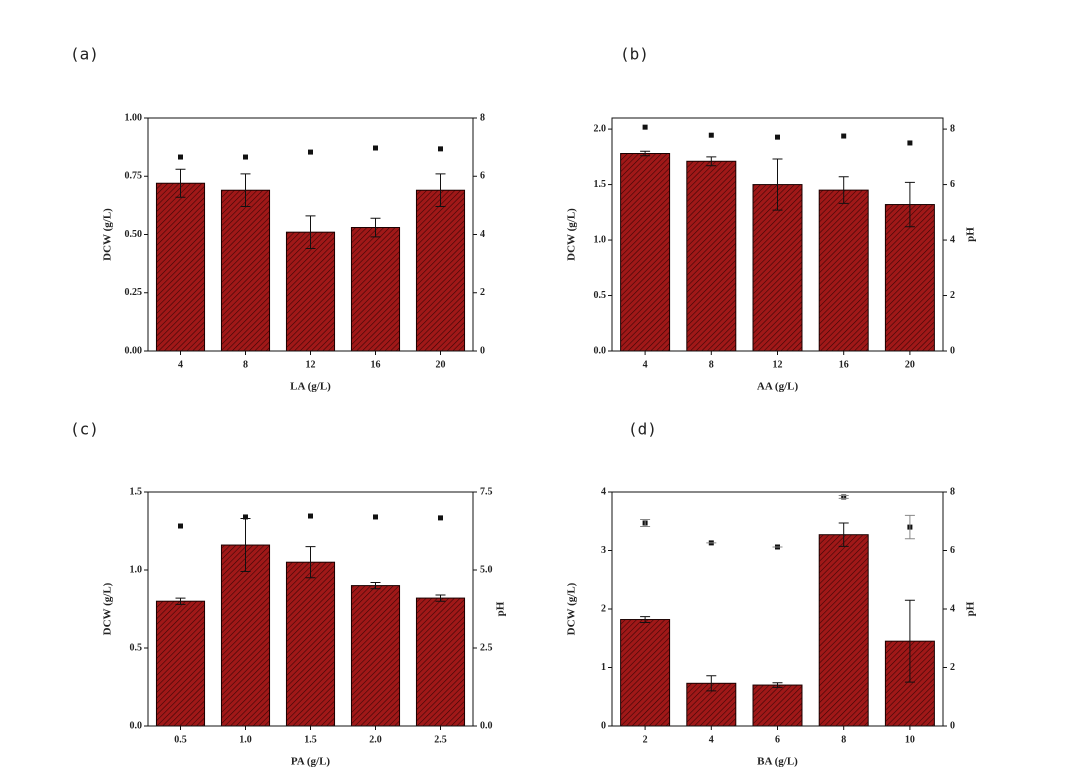 The image size is (1085, 784). Describe the element at coordinates (440, 739) in the screenshot. I see `x-tick-label: 2.5` at that location.